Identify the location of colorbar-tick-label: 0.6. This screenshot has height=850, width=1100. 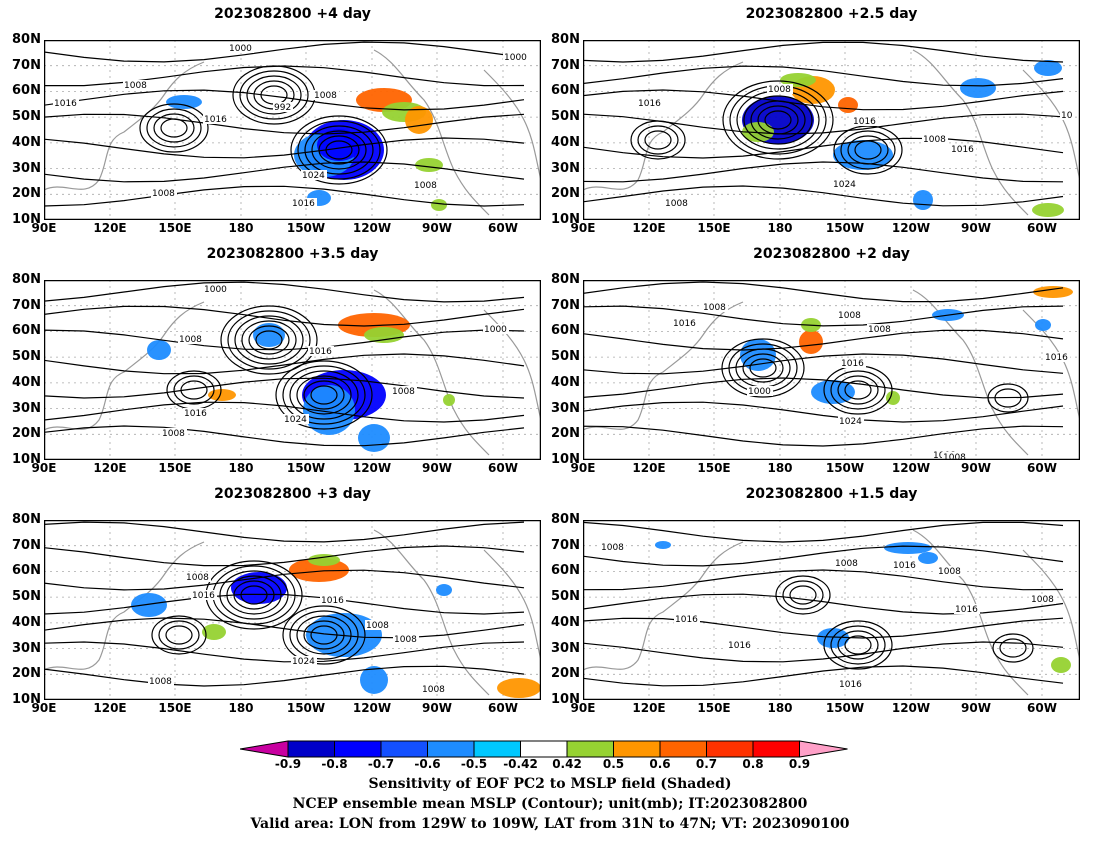
(660, 764).